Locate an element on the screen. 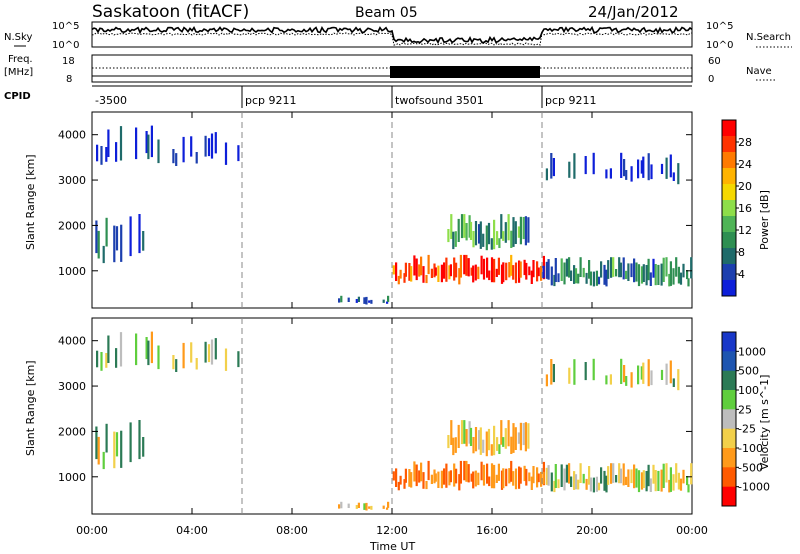 This screenshot has width=800, height=554. x-tick-label: 00:00 is located at coordinates (692, 530).